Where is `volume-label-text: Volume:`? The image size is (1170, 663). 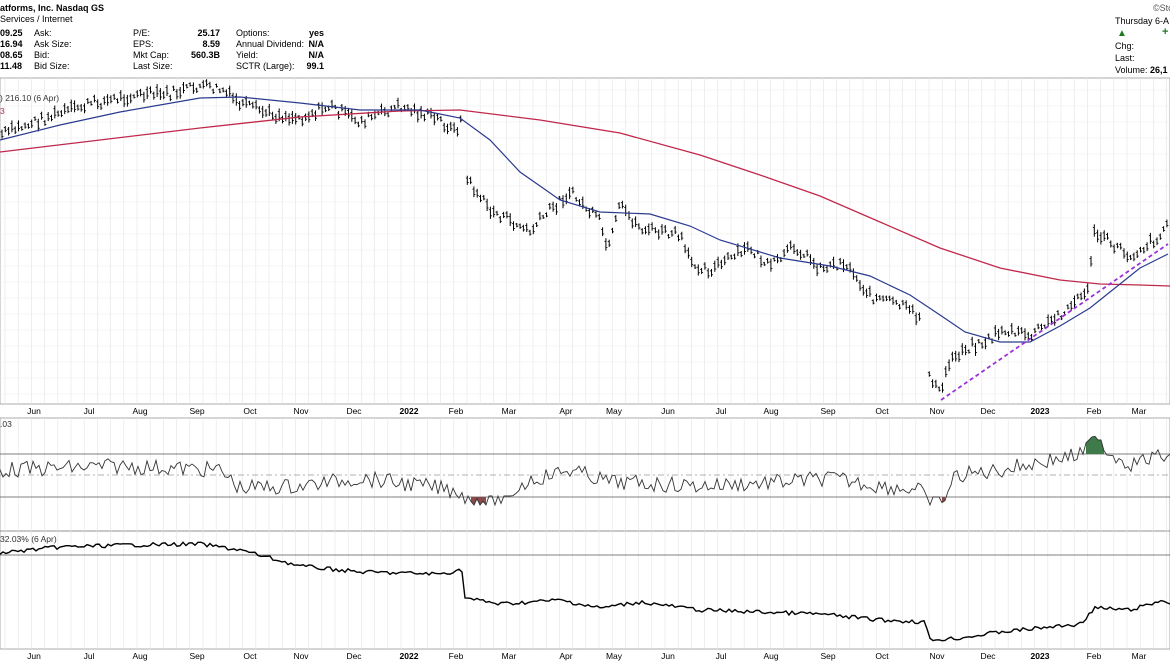
volume-label-text: Volume: is located at coordinates (1131, 70).